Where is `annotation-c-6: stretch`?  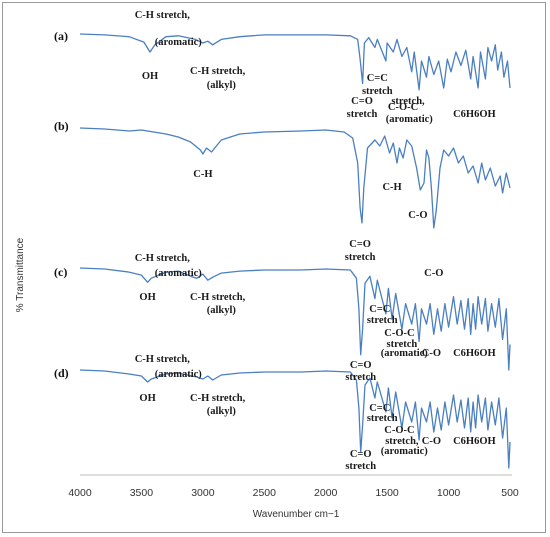 annotation-c-6: stretch is located at coordinates (382, 320).